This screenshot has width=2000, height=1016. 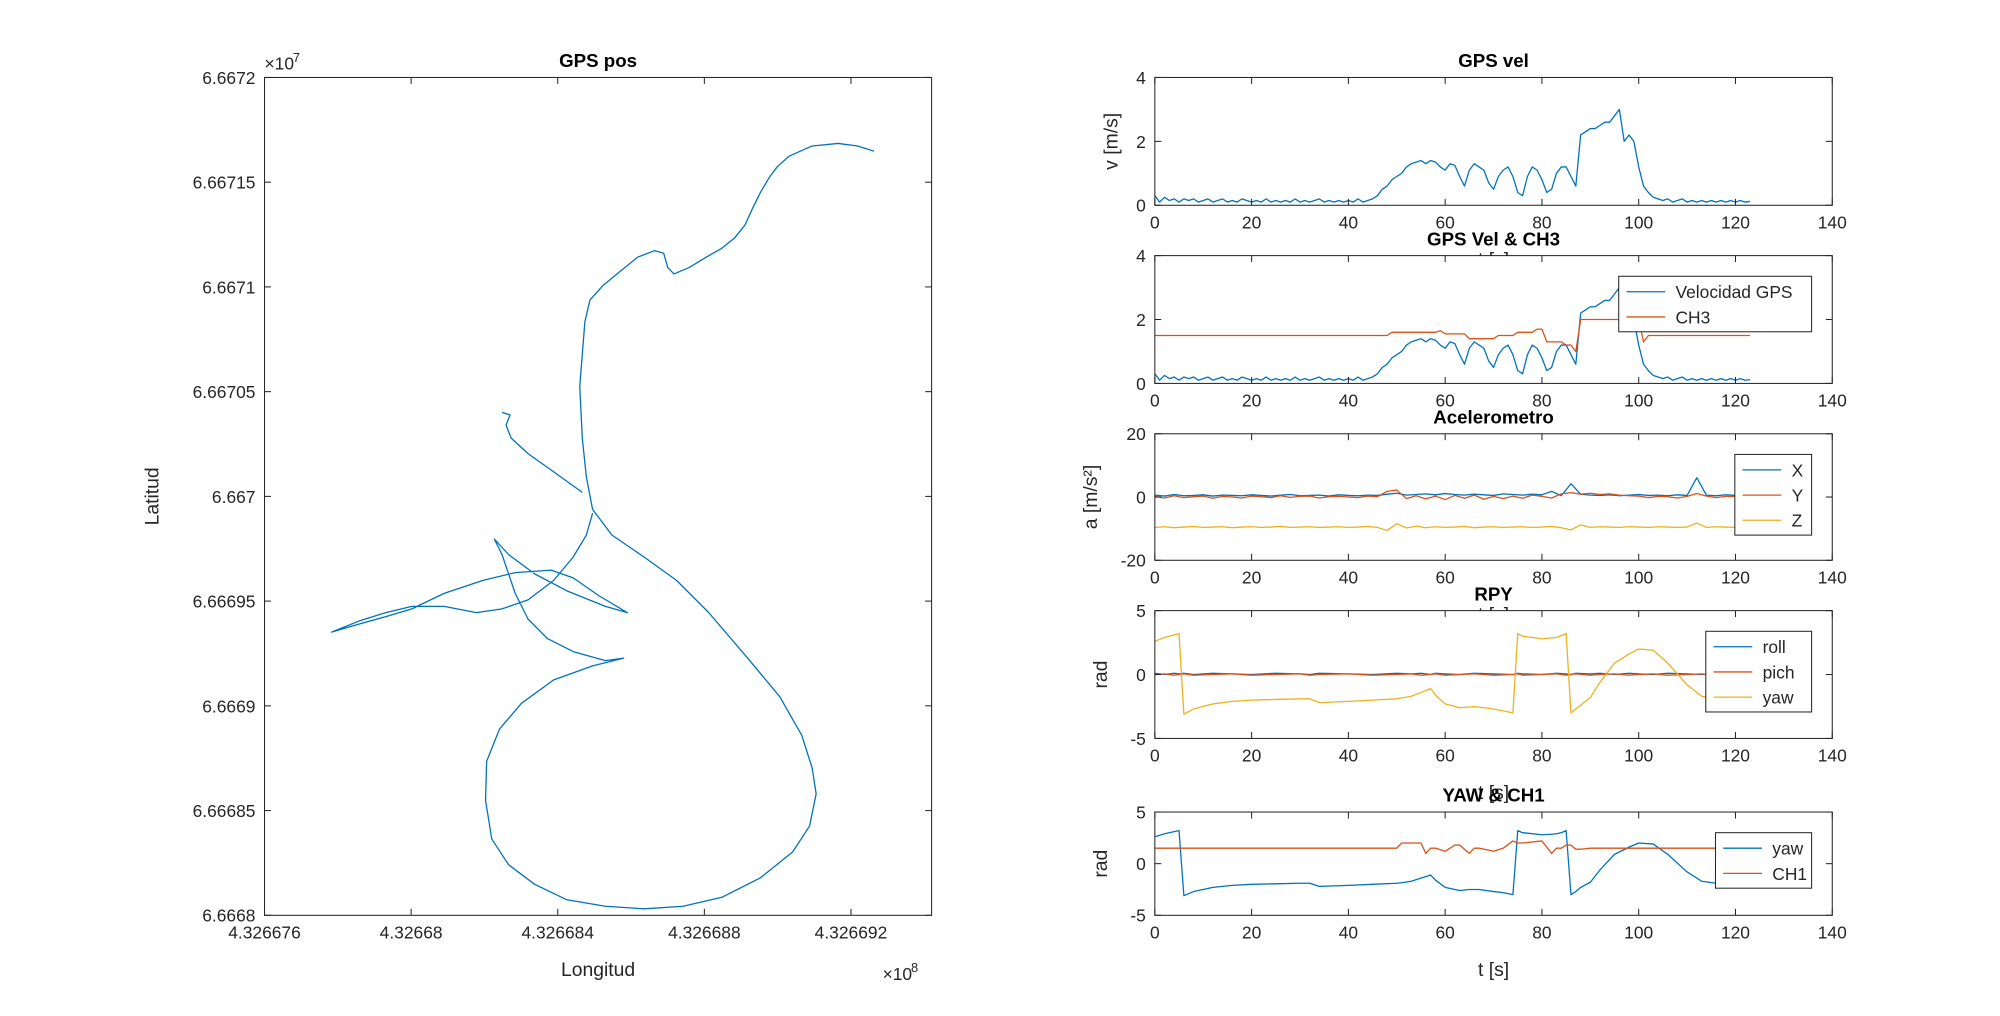 What do you see at coordinates (914, 967) in the screenshot?
I see `x-multiplier-exponent: 8` at bounding box center [914, 967].